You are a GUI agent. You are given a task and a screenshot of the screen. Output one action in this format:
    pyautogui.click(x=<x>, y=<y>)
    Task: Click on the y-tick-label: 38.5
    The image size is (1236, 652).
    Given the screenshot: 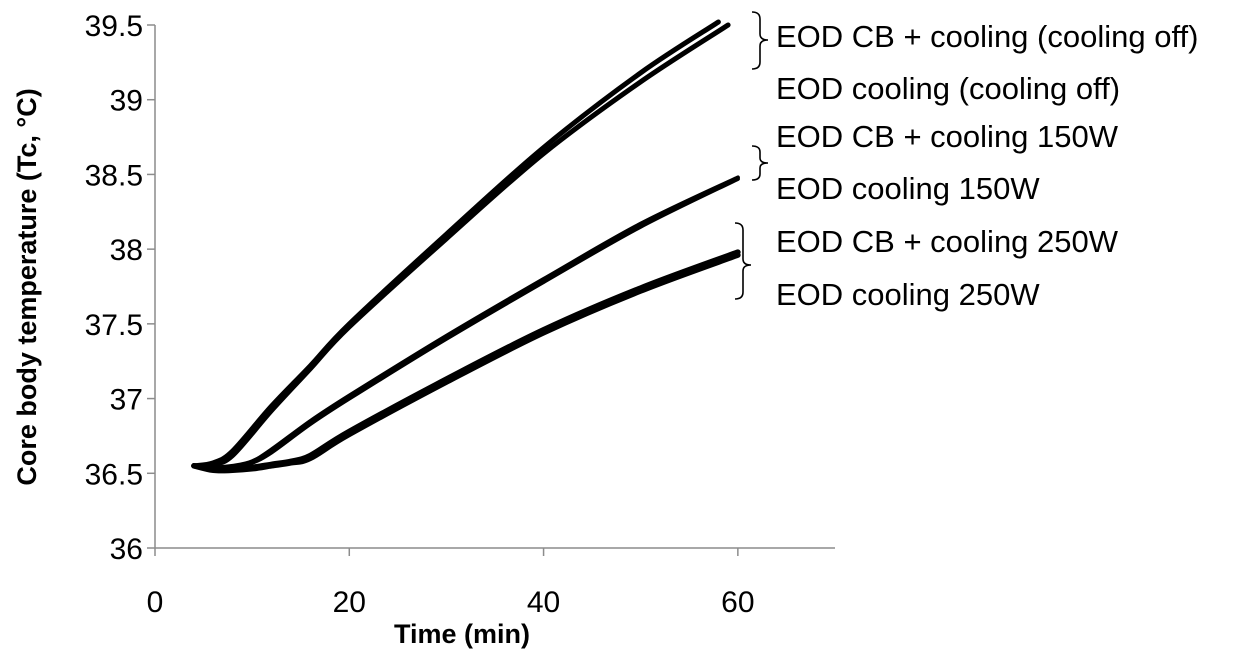 What is the action you would take?
    pyautogui.click(x=114, y=175)
    